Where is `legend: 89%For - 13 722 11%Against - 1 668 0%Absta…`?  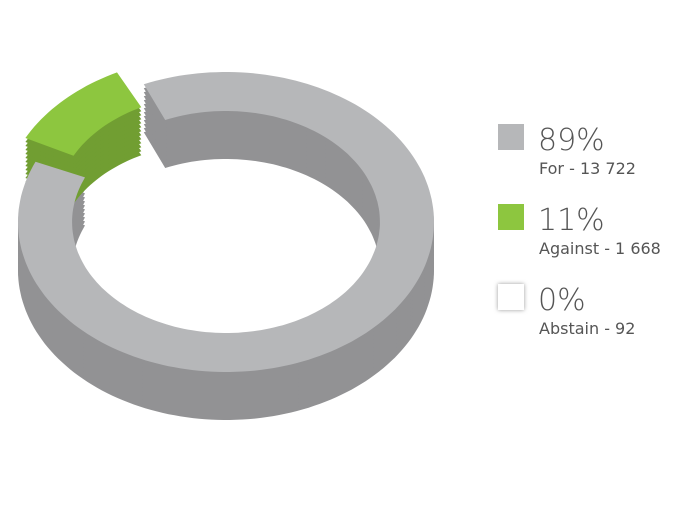 legend: 89%For - 13 722 11%Against - 1 668 0%Absta… is located at coordinates (579, 230).